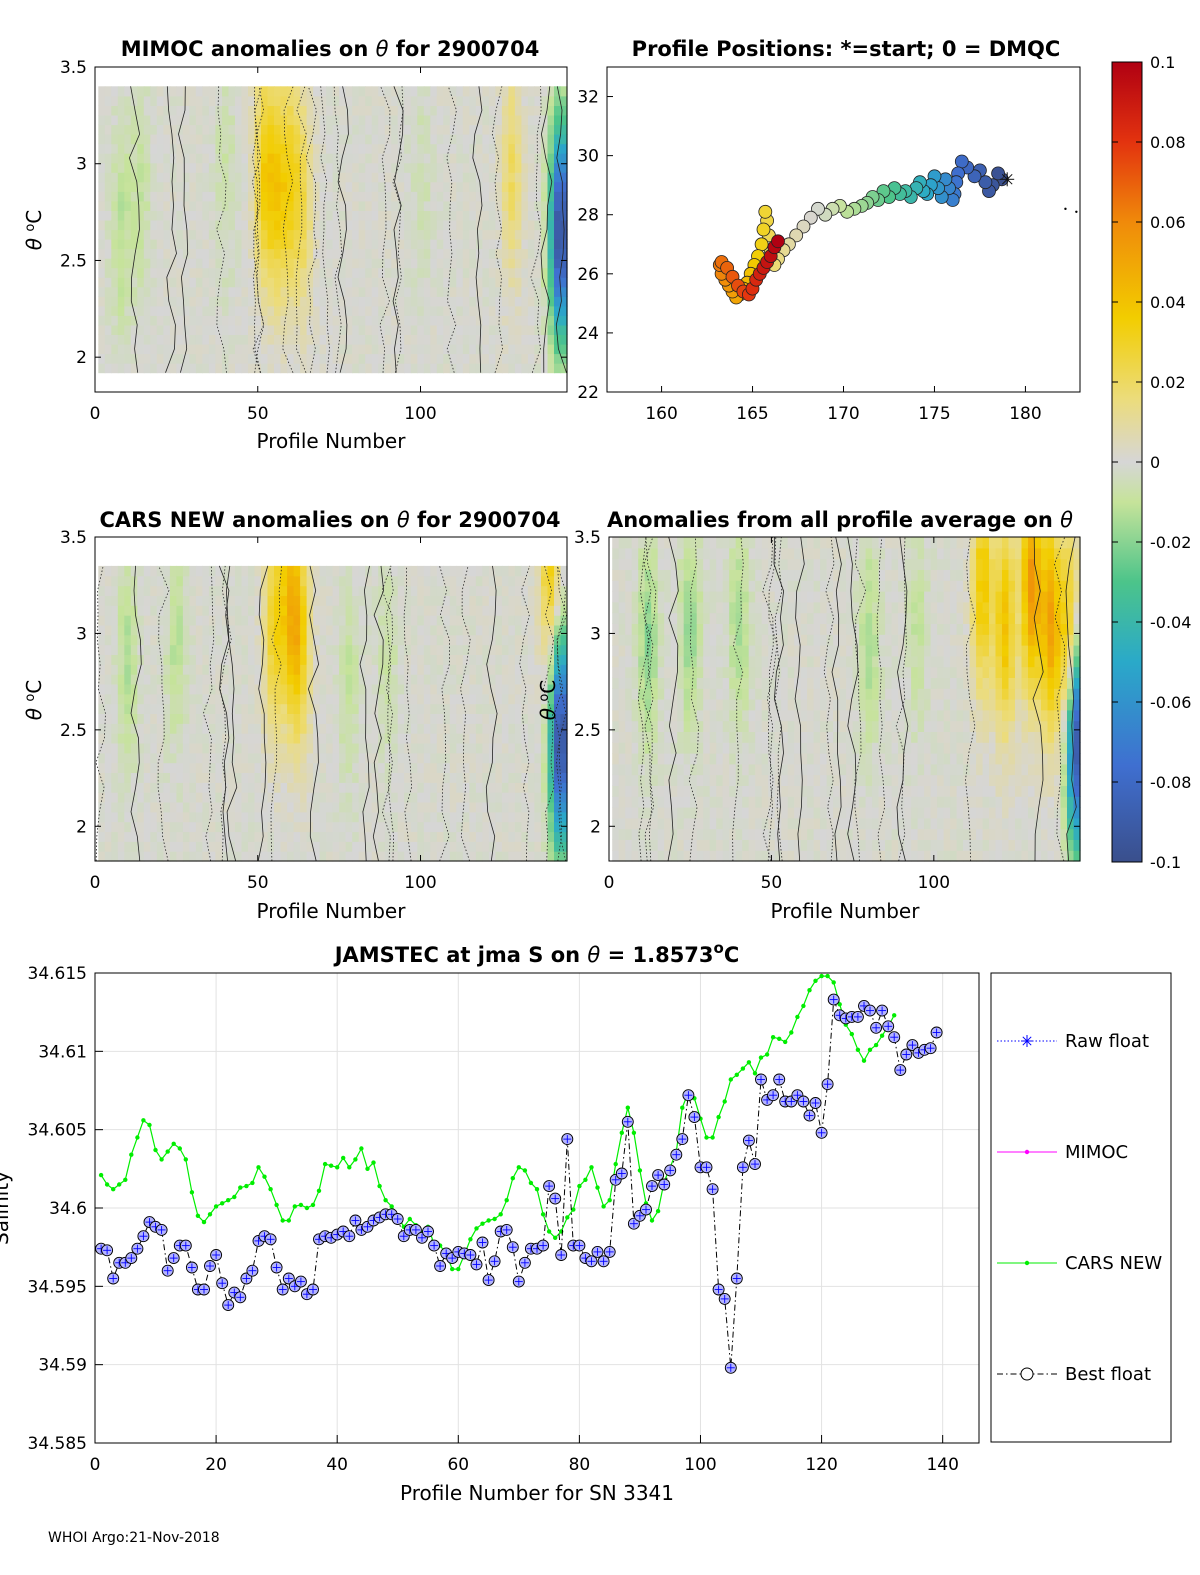  I want to click on positions-xtick-label: 180, so click(1025, 414).